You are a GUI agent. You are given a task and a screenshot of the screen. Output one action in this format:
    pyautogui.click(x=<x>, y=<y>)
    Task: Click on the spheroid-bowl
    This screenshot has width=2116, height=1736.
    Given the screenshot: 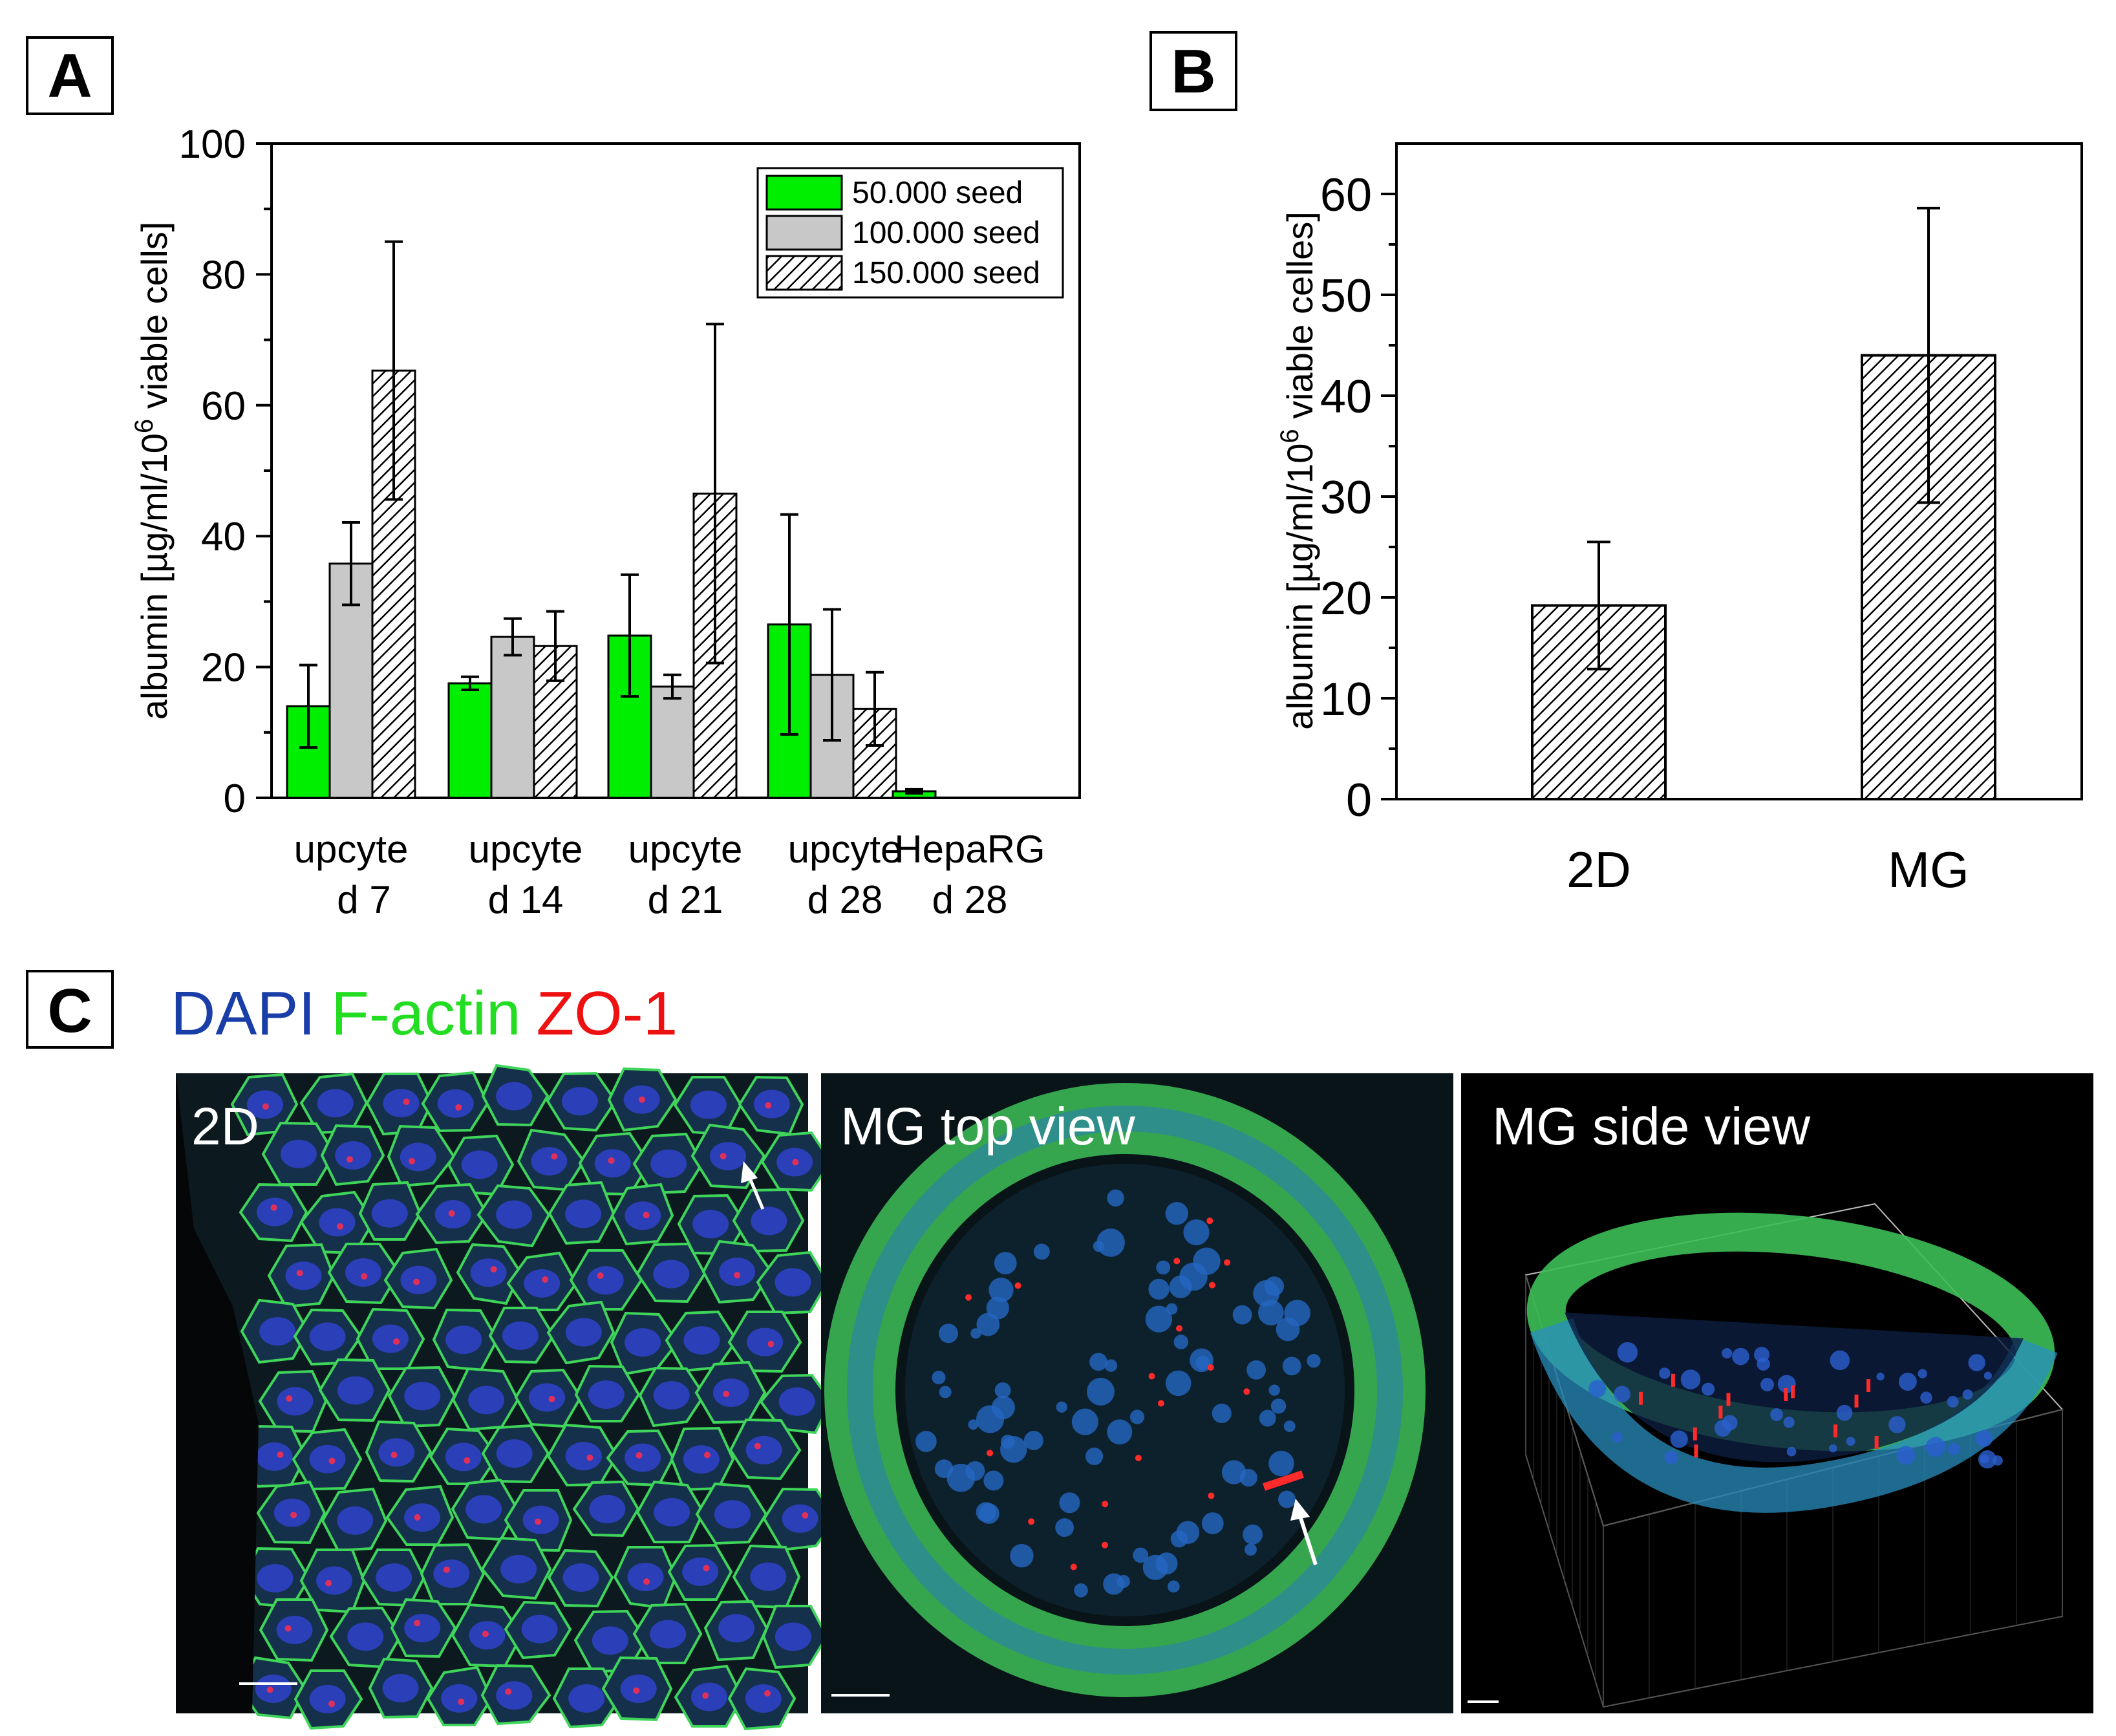 What is the action you would take?
    pyautogui.click(x=1794, y=1415)
    